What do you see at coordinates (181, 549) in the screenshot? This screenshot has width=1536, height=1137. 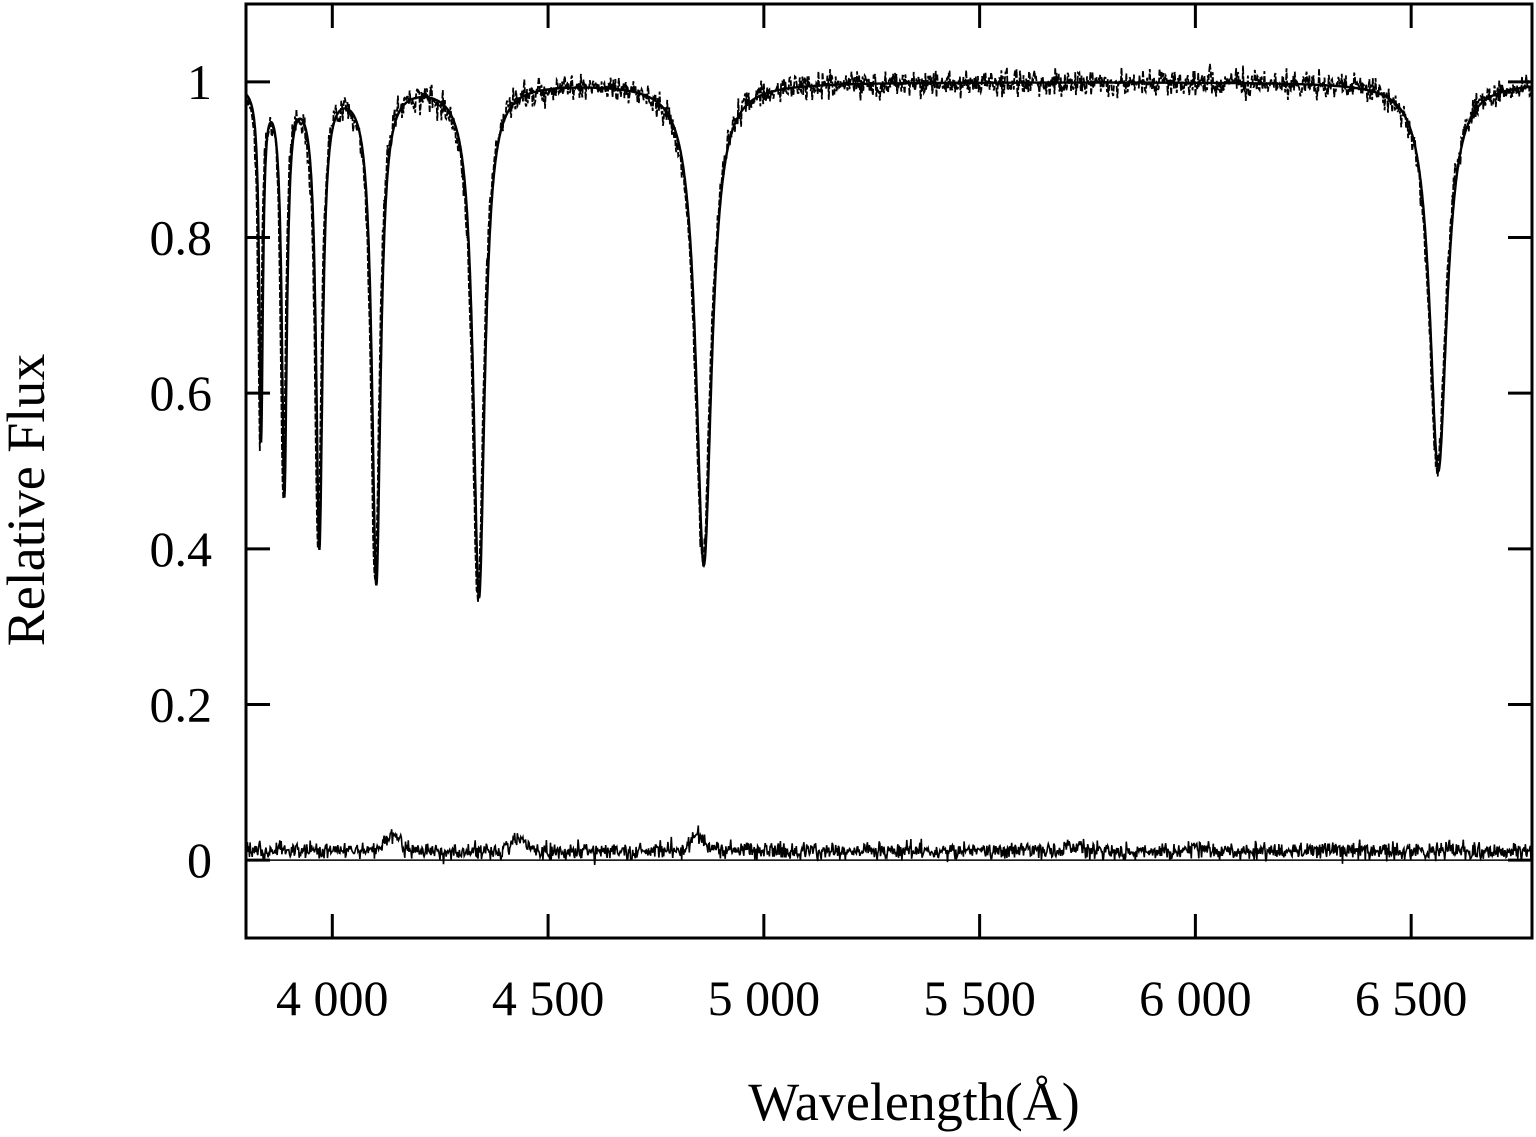 I see `y-tick-label: 0.4` at bounding box center [181, 549].